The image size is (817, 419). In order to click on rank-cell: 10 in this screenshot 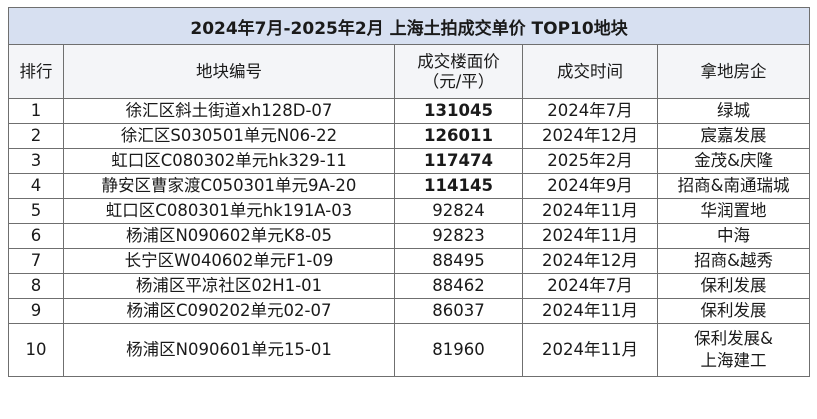, I will do `click(36, 350)`.